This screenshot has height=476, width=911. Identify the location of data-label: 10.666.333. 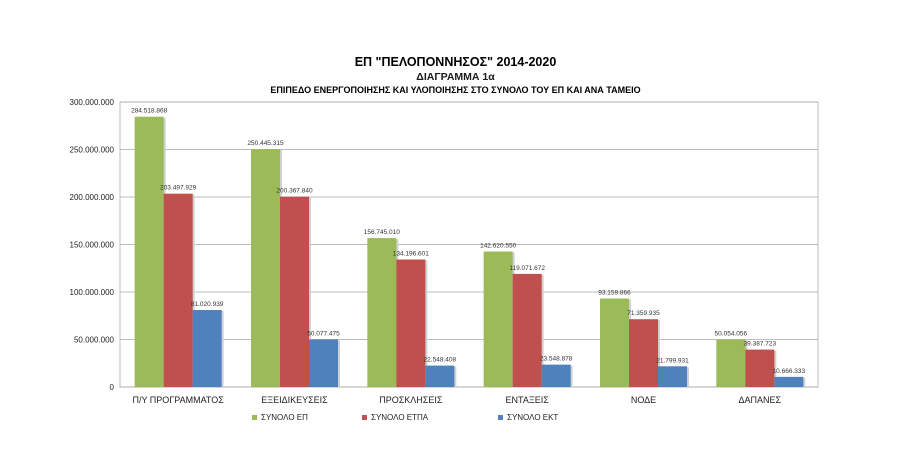
(789, 371).